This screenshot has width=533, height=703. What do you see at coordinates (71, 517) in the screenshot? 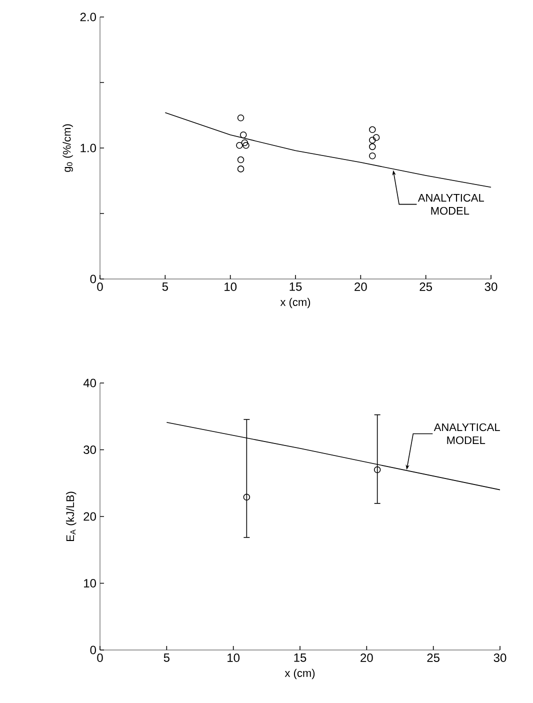
I see `y-axis-title: E$_{A}$ (kJ/LB)` at bounding box center [71, 517].